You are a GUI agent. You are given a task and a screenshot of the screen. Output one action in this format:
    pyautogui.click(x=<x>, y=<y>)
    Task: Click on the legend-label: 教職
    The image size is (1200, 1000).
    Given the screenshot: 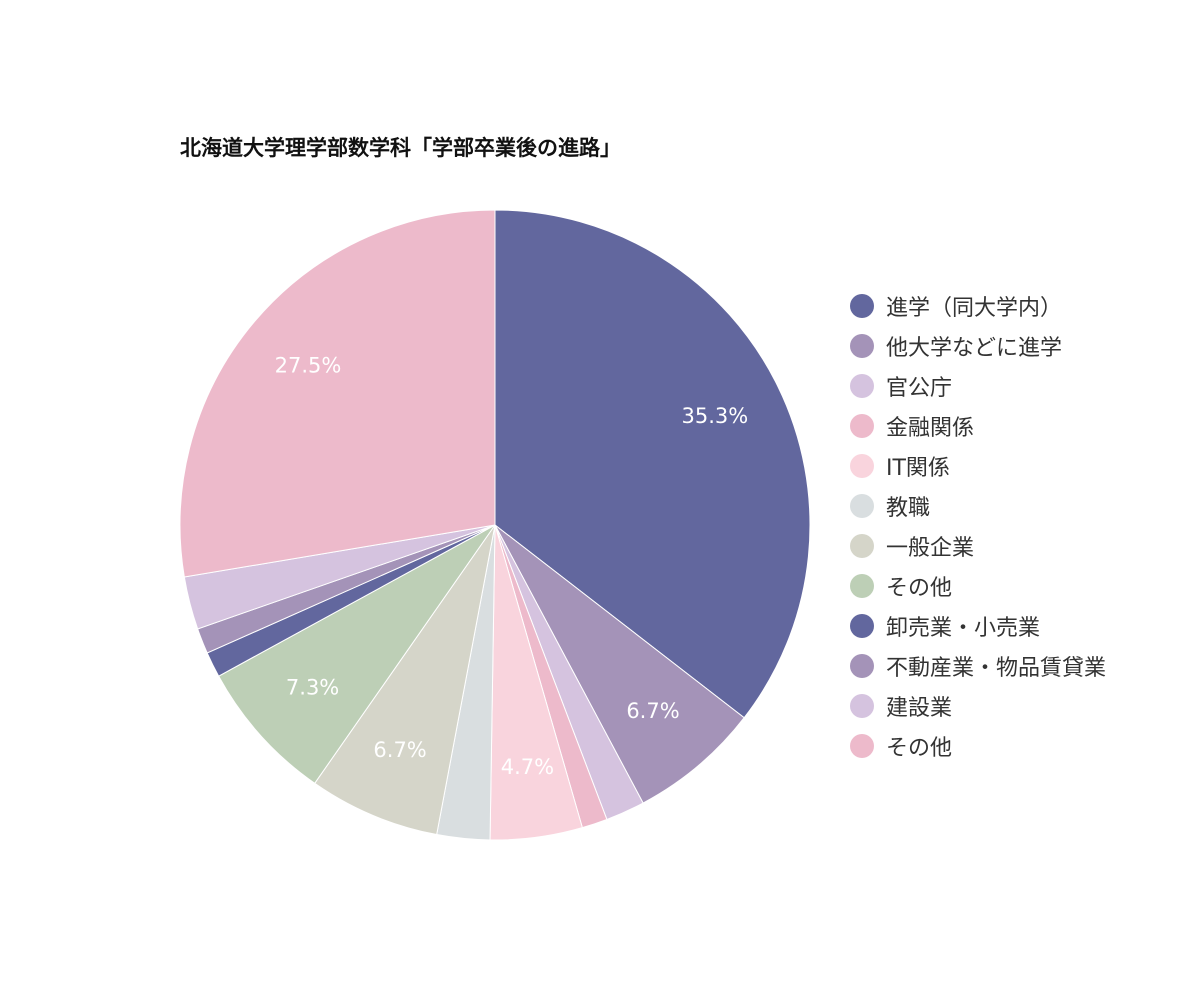 What is the action you would take?
    pyautogui.click(x=908, y=508)
    